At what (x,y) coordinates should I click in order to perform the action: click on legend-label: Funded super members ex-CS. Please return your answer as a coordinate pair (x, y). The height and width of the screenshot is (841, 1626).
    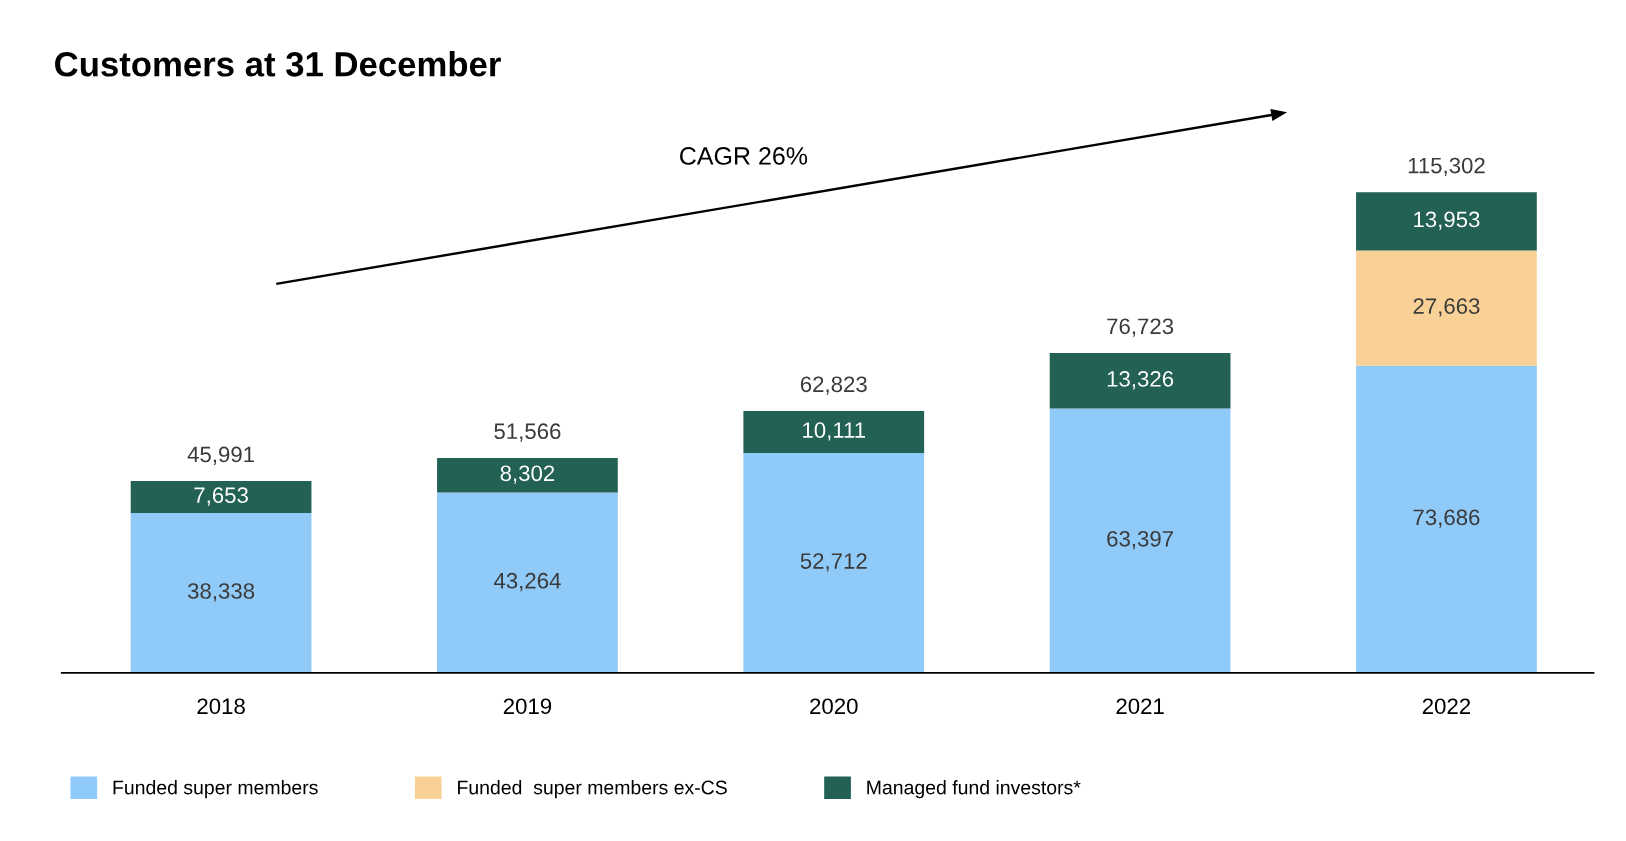
    Looking at the image, I should click on (592, 789).